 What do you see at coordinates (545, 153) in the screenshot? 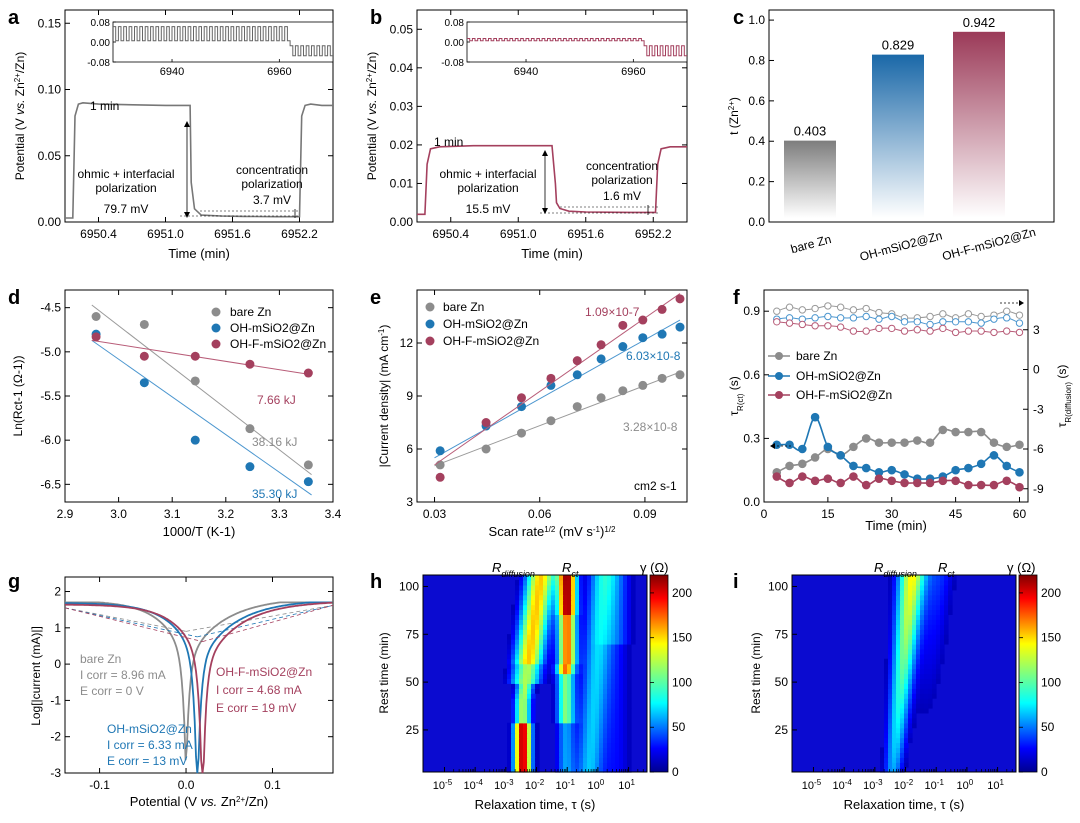
I see `b-ohmic-arrow-head-up` at bounding box center [545, 153].